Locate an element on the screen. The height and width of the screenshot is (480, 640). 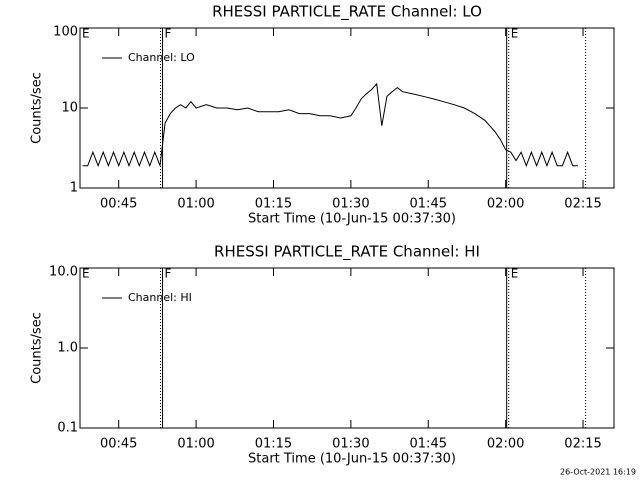
y-tick-label: 10 is located at coordinates (69, 108).